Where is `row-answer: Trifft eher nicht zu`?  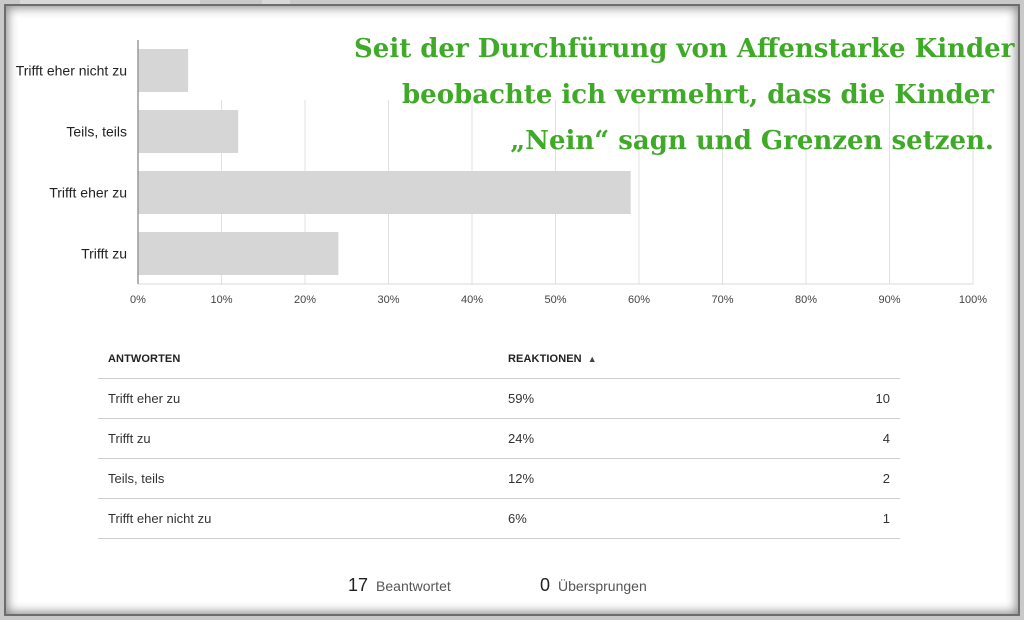 row-answer: Trifft eher nicht zu is located at coordinates (160, 518).